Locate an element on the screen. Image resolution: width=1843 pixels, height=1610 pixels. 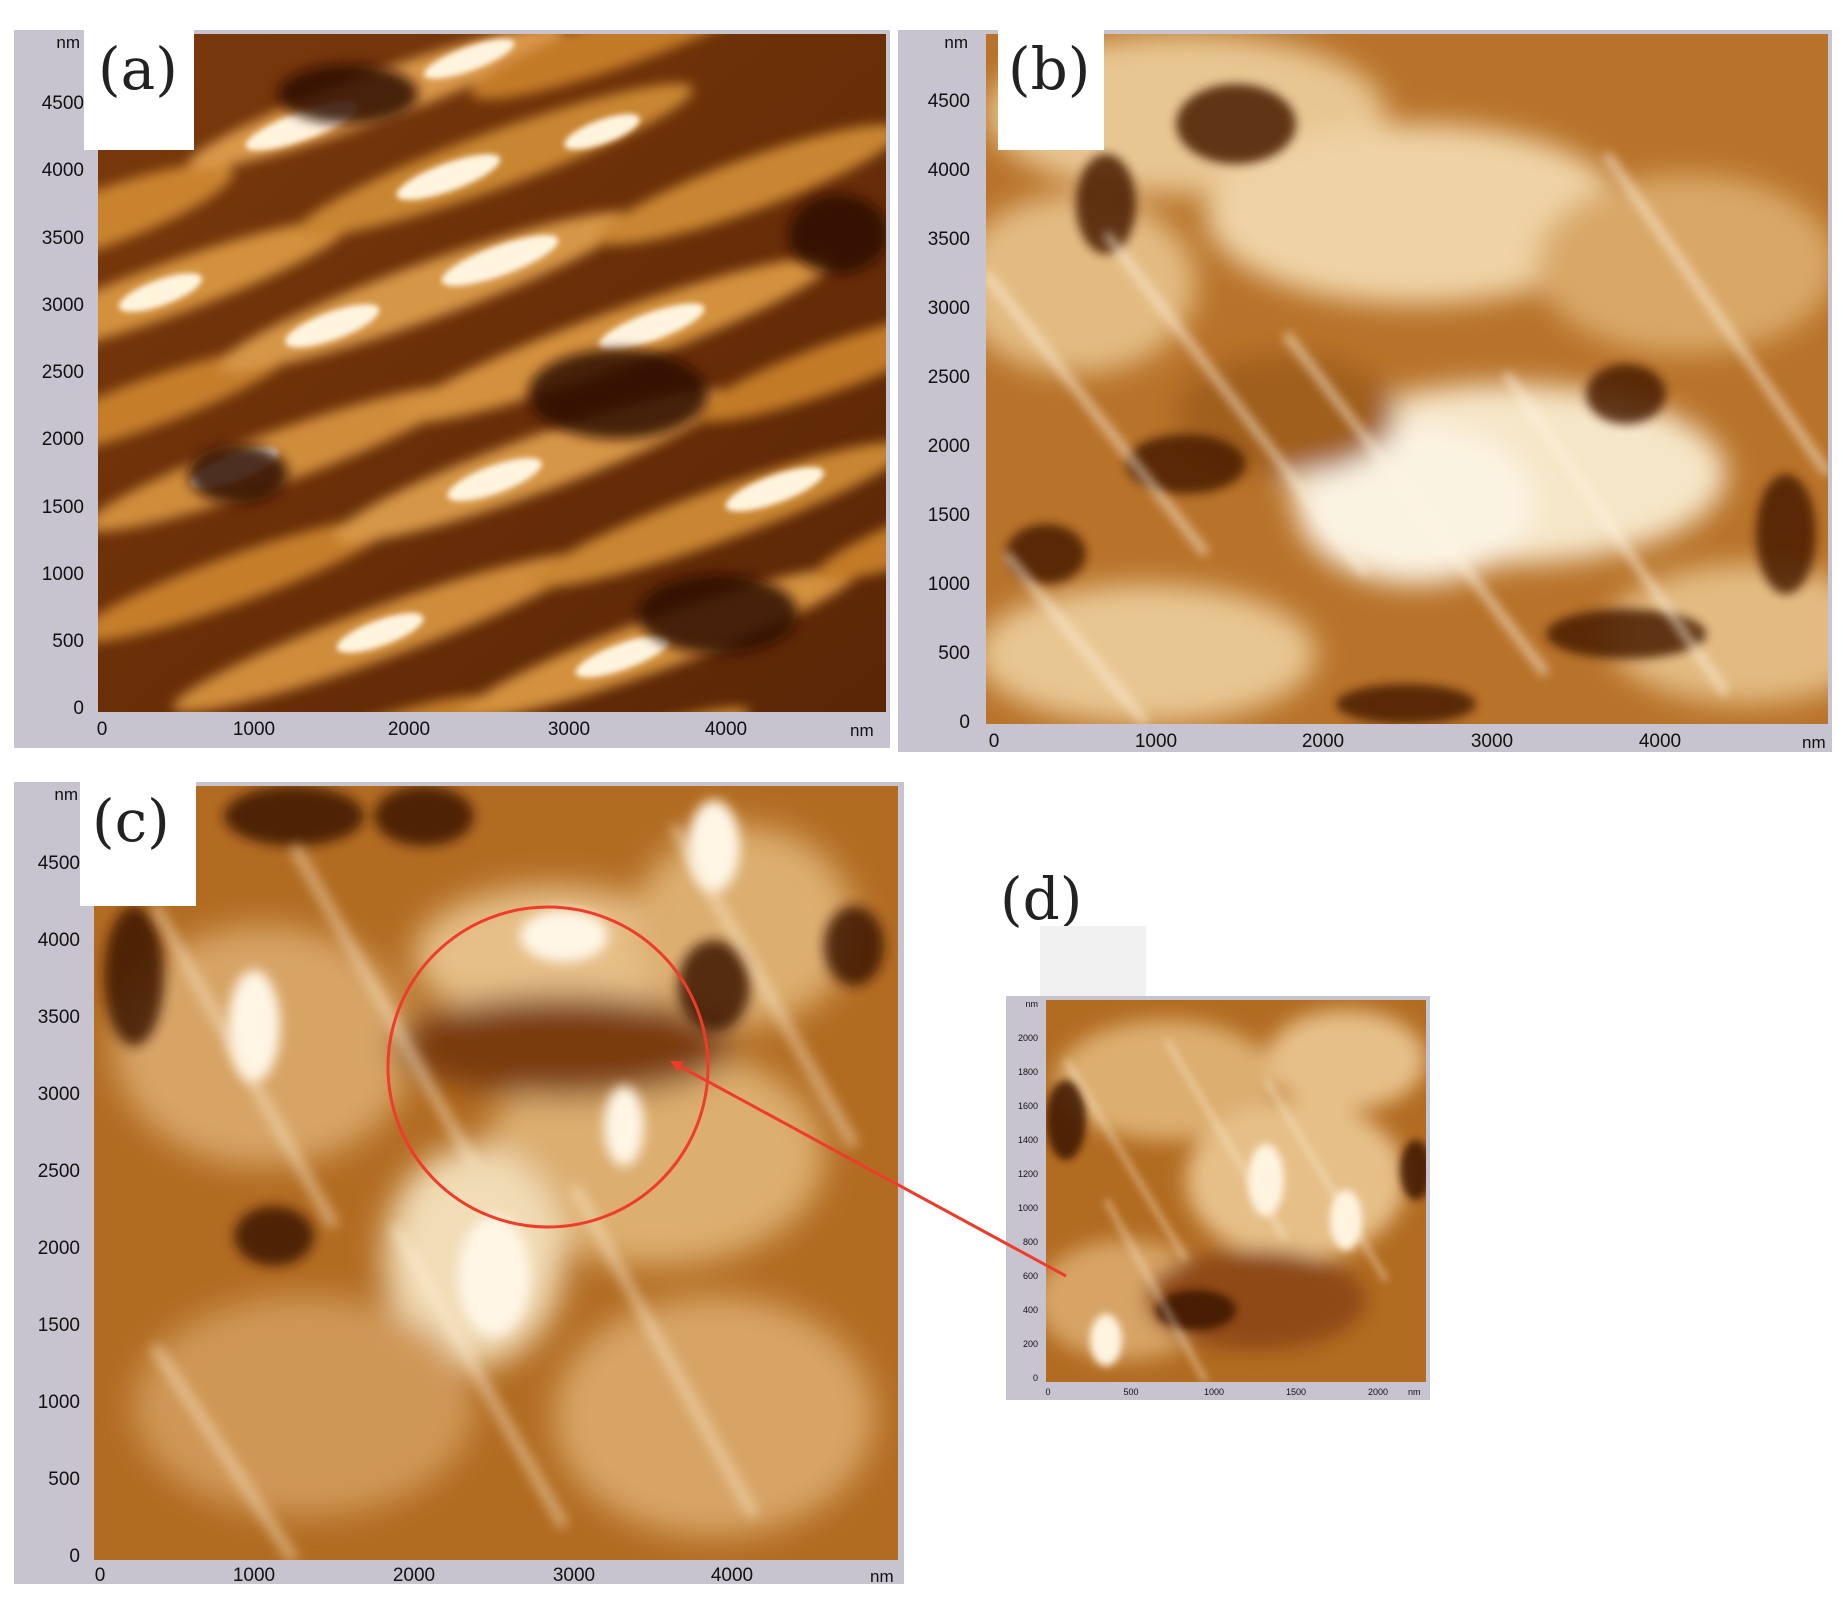
panel-a-y-unit: nm is located at coordinates (68, 42).